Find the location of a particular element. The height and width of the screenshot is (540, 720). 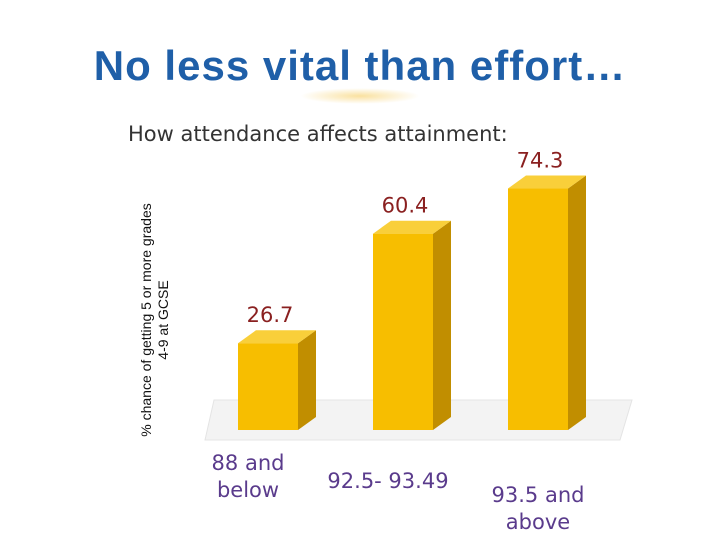

title-underline-decoration is located at coordinates (360, 96).